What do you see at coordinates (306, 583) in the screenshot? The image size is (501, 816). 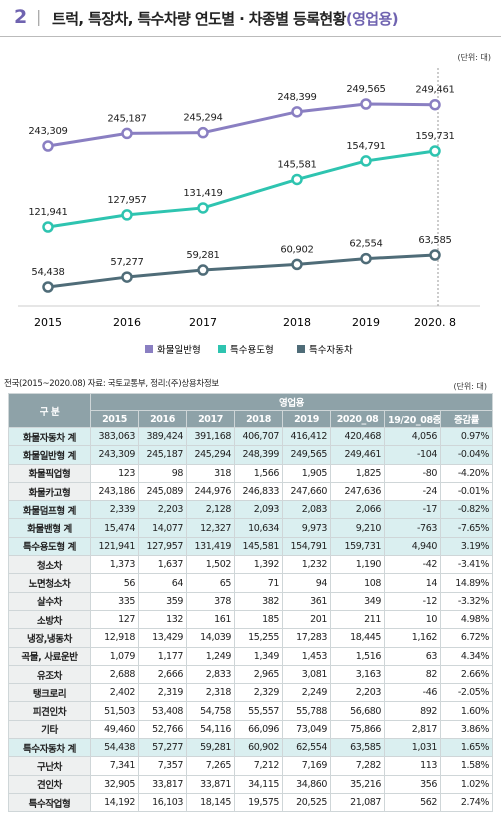 I see `cell: 94` at bounding box center [306, 583].